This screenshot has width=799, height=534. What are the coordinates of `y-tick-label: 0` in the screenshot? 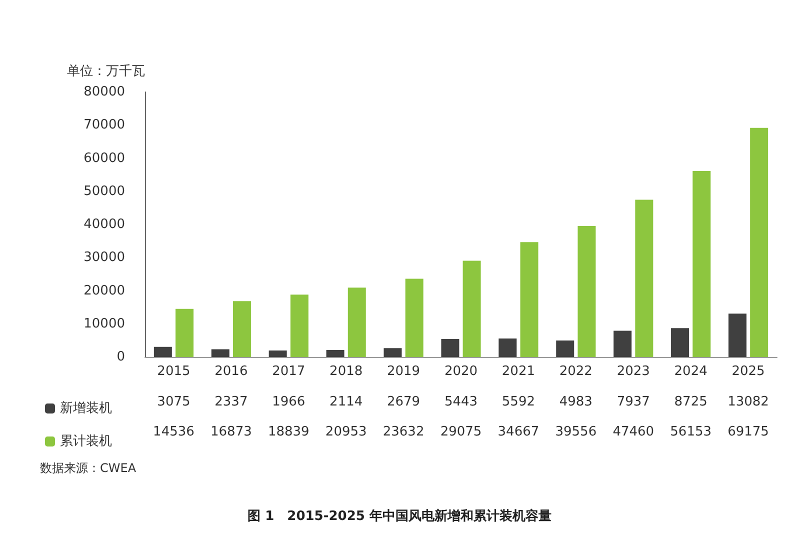 It's located at (120, 357).